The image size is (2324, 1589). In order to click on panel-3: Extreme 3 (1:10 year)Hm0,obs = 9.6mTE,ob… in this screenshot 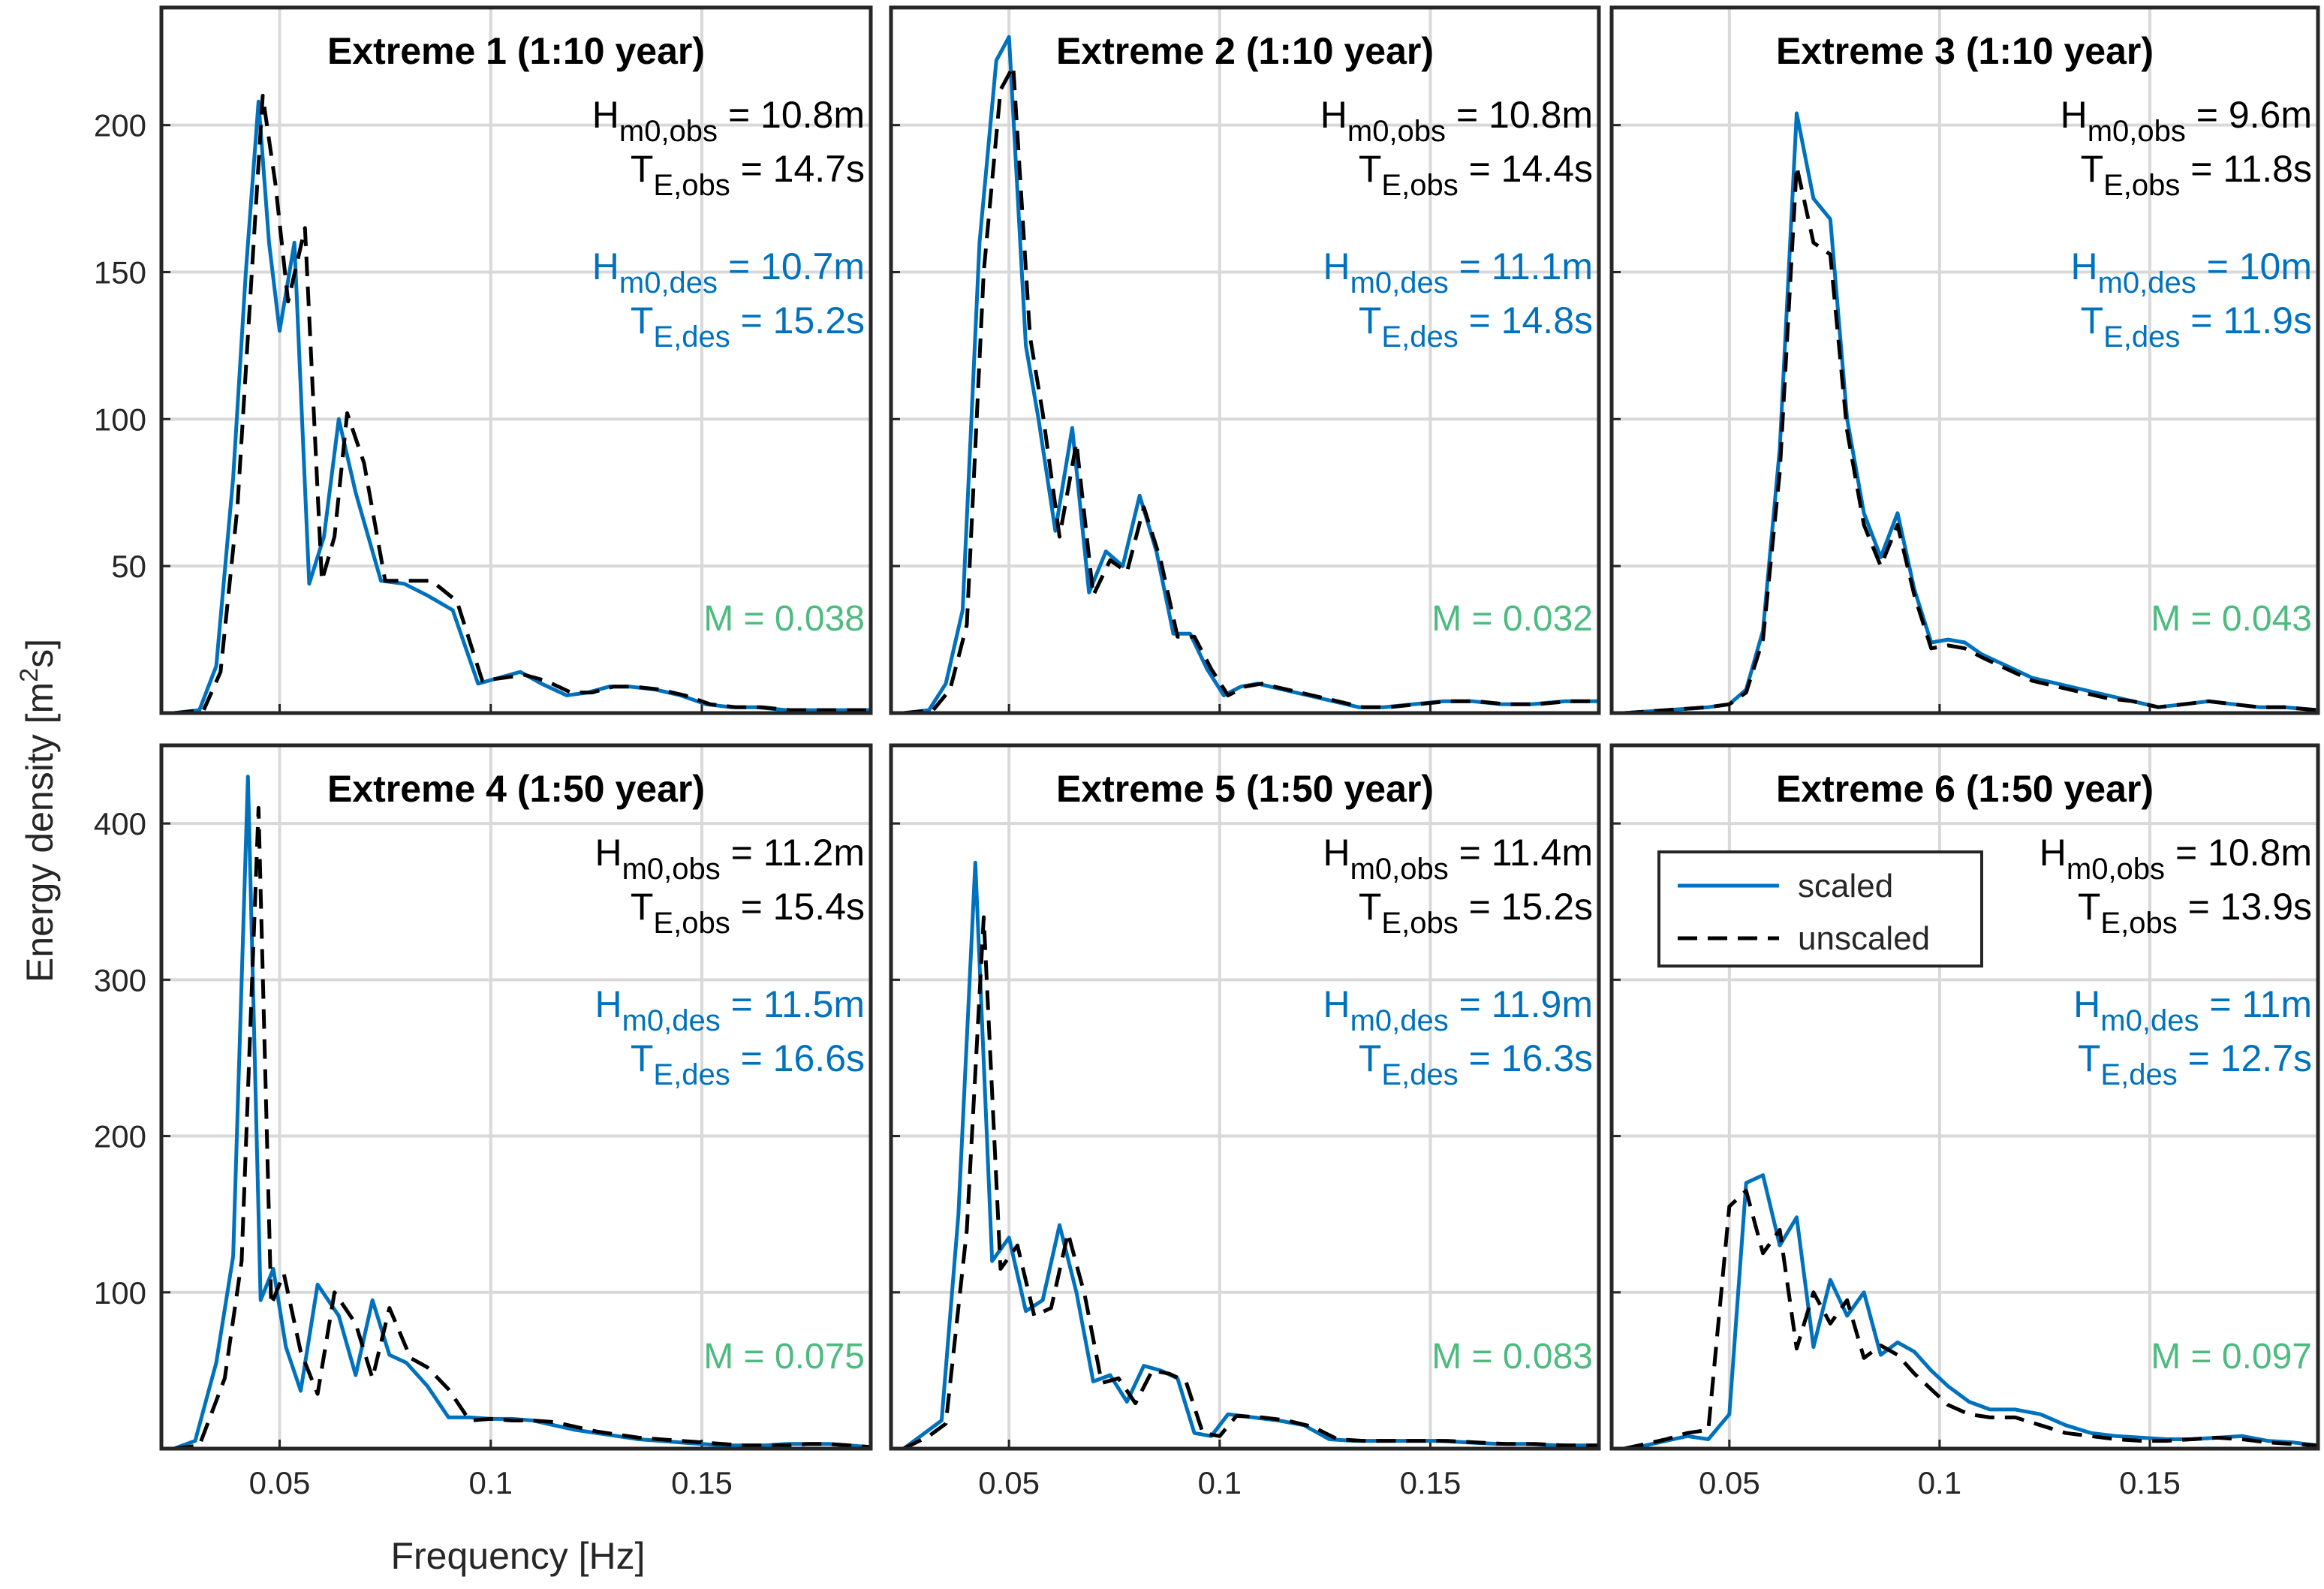, I will do `click(1964, 360)`.